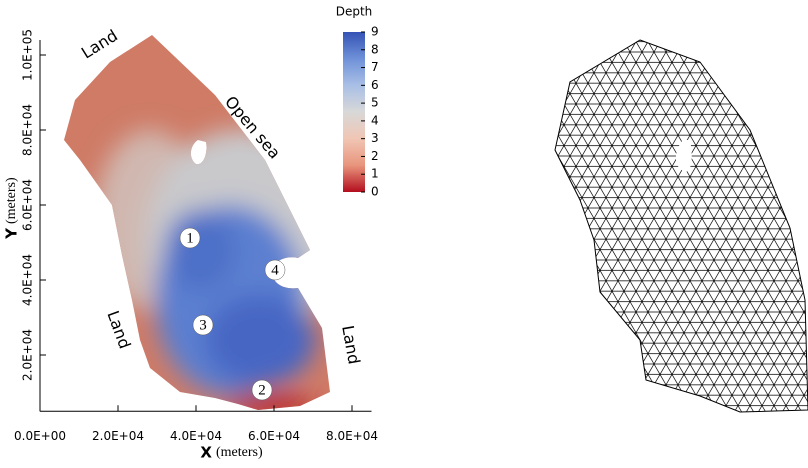 Image resolution: width=808 pixels, height=468 pixels. I want to click on colorbar-tick-label: 4, so click(375, 120).